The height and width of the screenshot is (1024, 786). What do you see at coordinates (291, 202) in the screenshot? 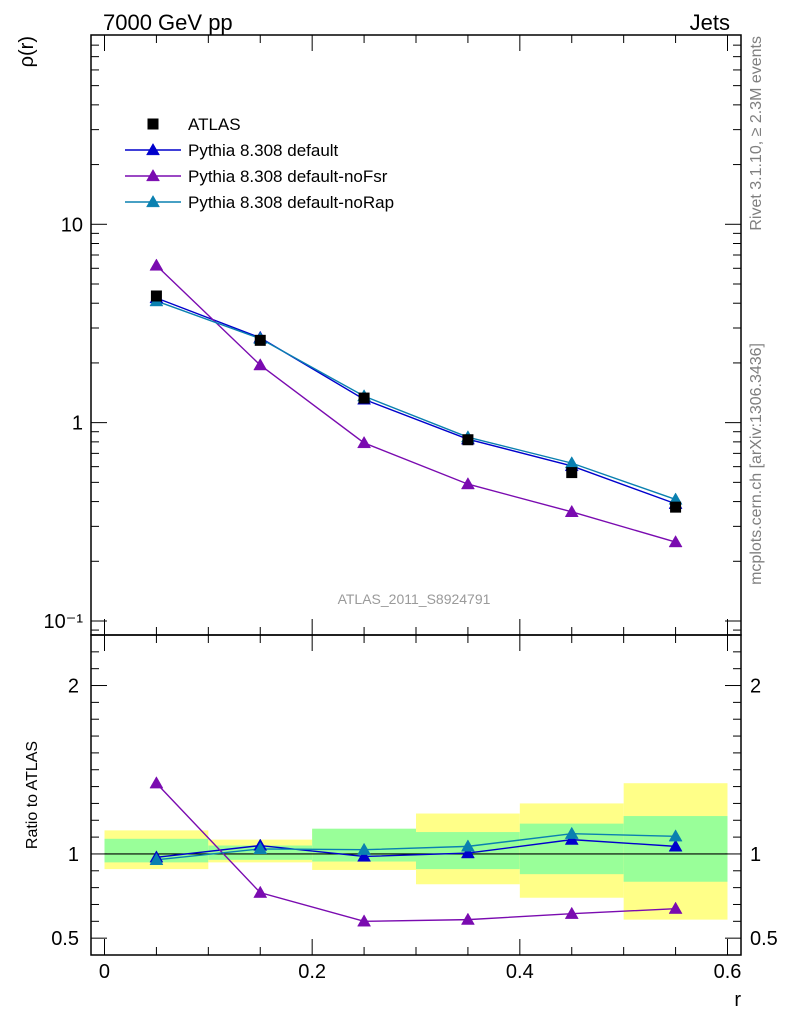
I see `legend-label: Pythia 8.308 default-noRap` at bounding box center [291, 202].